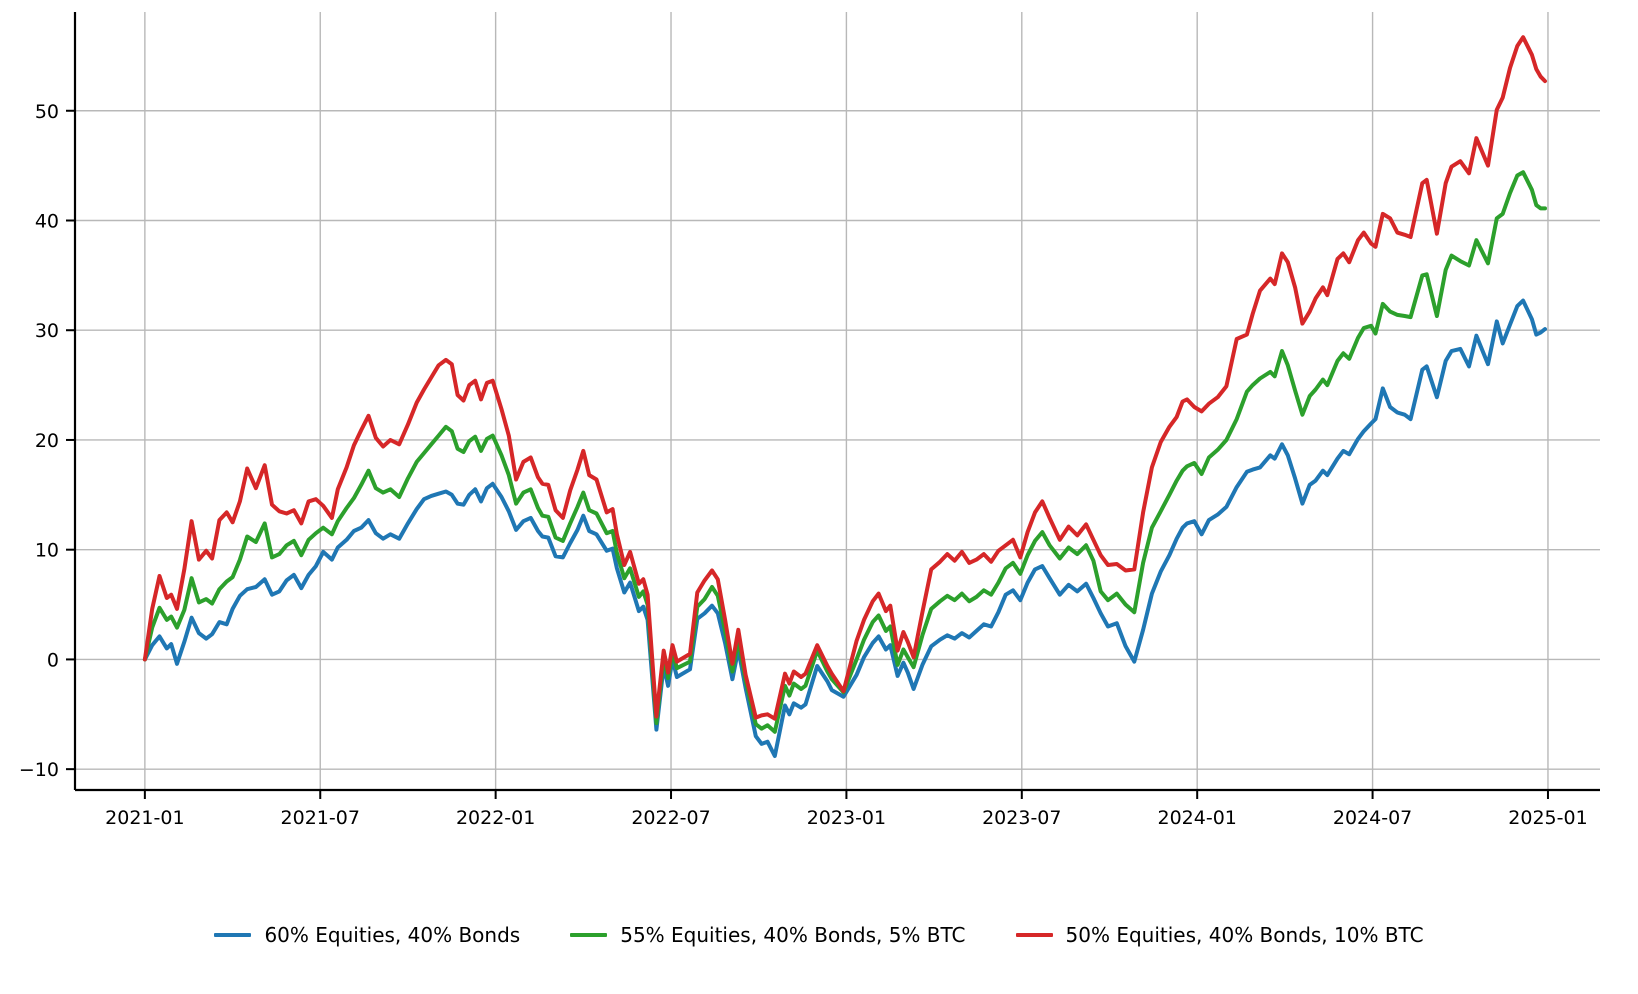 The width and height of the screenshot is (1638, 994). I want to click on x-tick-label: 2022-01, so click(495, 818).